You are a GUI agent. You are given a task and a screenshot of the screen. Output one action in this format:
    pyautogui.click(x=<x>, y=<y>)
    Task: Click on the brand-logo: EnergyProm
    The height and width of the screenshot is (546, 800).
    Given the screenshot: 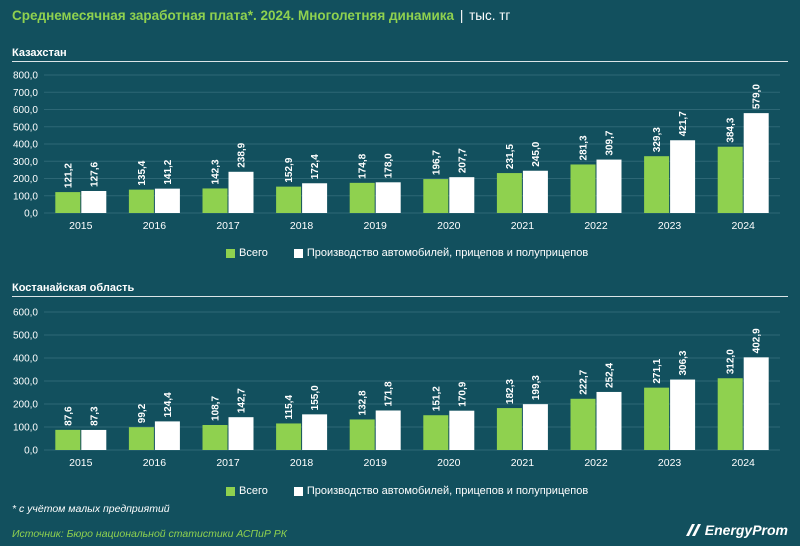 What is the action you would take?
    pyautogui.click(x=736, y=530)
    